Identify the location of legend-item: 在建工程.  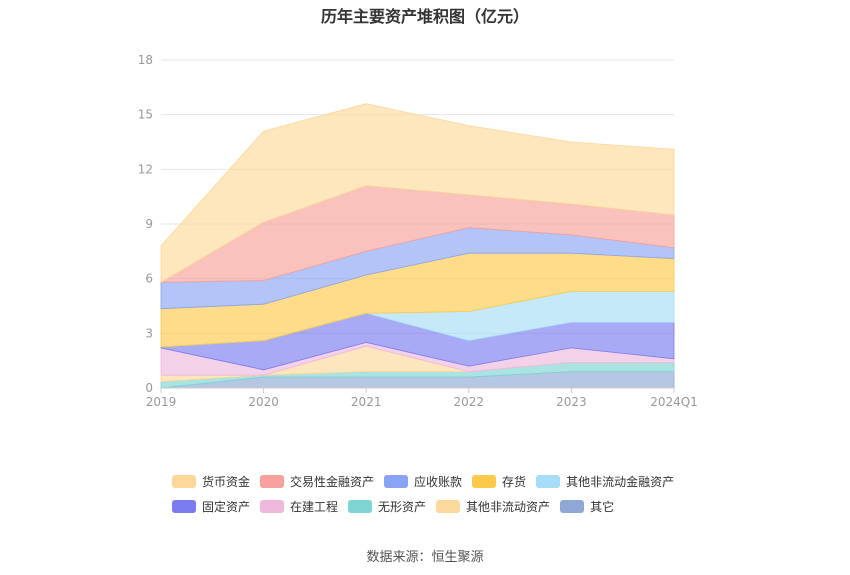
(299, 506).